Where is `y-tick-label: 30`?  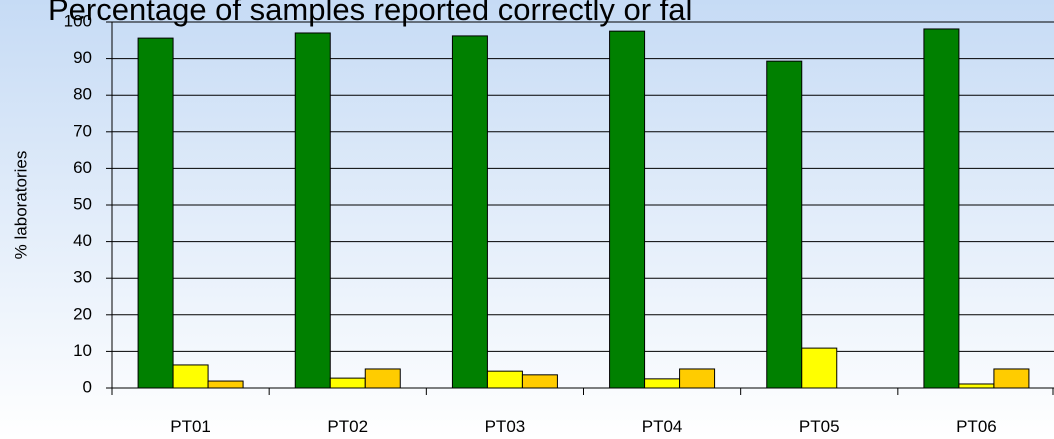 y-tick-label: 30 is located at coordinates (82, 277).